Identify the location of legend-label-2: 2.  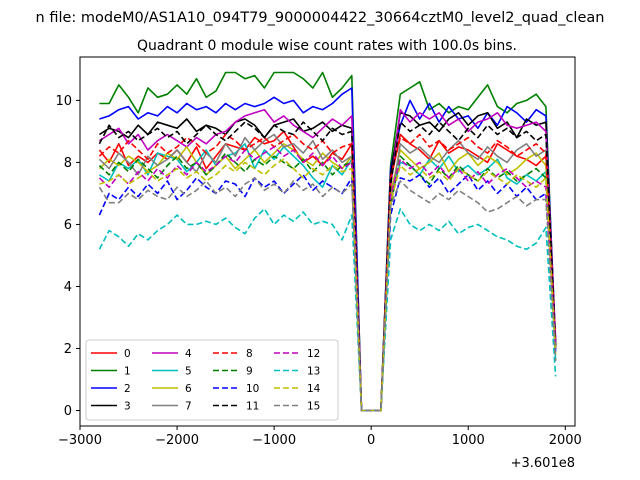
(127, 389).